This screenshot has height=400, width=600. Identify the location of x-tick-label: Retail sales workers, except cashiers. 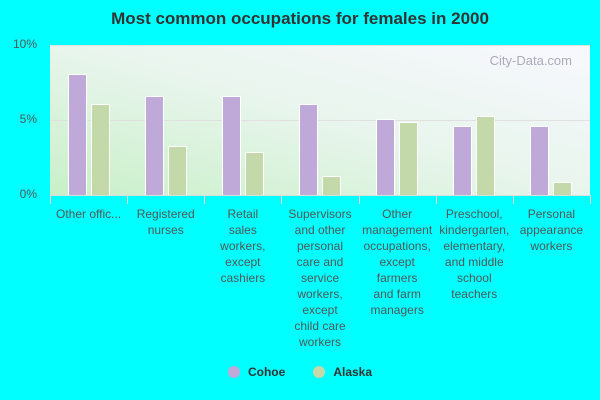
(243, 246).